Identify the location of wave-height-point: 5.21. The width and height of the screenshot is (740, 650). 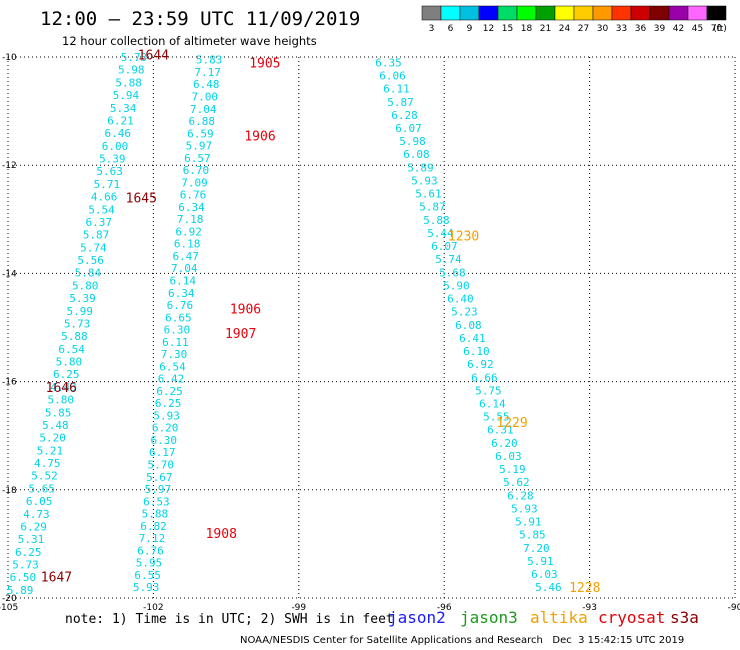
(50, 450).